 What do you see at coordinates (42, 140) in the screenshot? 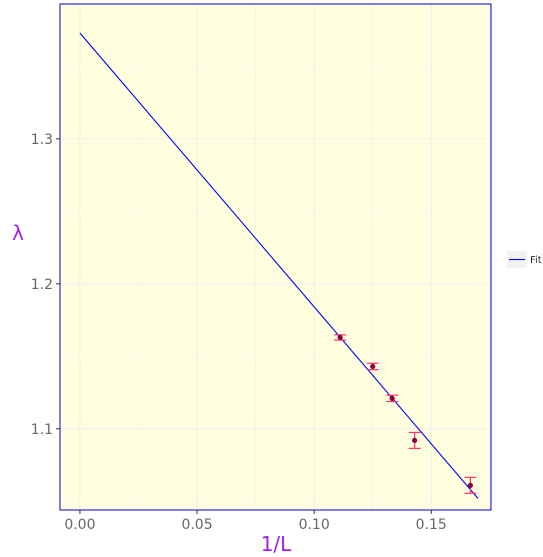
I see `y-tick-label: 1.3` at bounding box center [42, 140].